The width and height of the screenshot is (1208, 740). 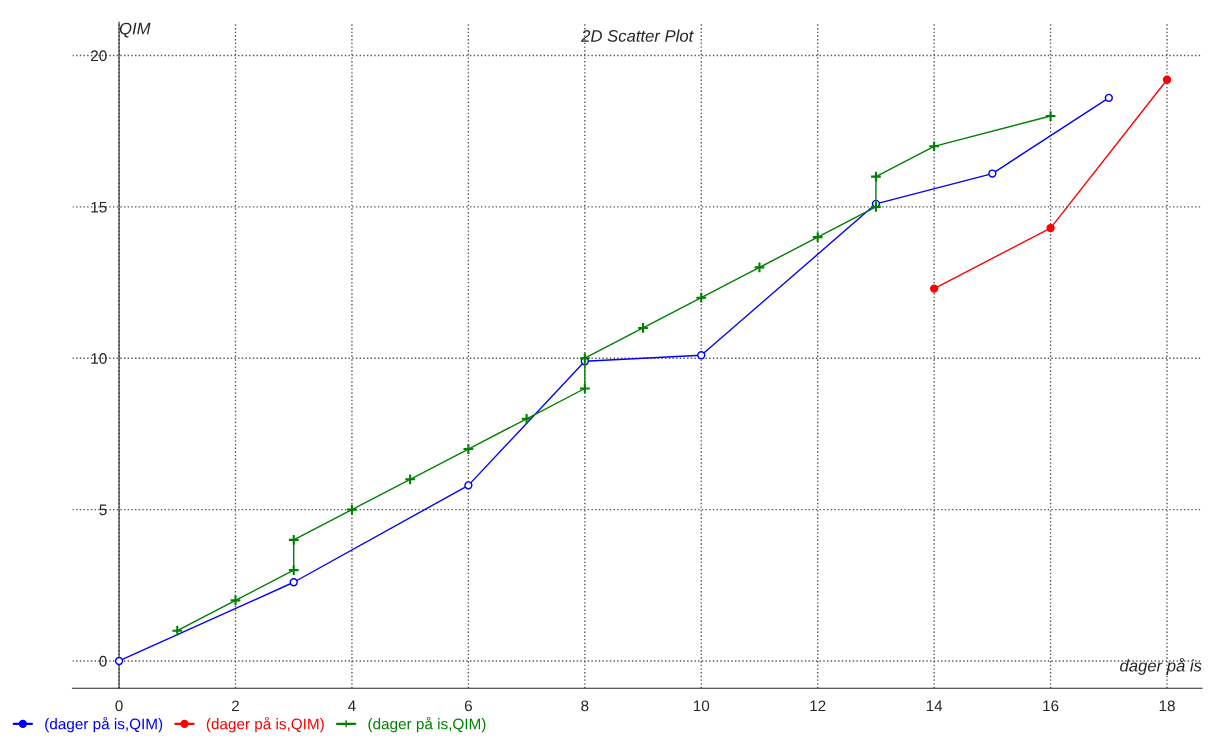 What do you see at coordinates (119, 706) in the screenshot?
I see `x-tick-label: 0` at bounding box center [119, 706].